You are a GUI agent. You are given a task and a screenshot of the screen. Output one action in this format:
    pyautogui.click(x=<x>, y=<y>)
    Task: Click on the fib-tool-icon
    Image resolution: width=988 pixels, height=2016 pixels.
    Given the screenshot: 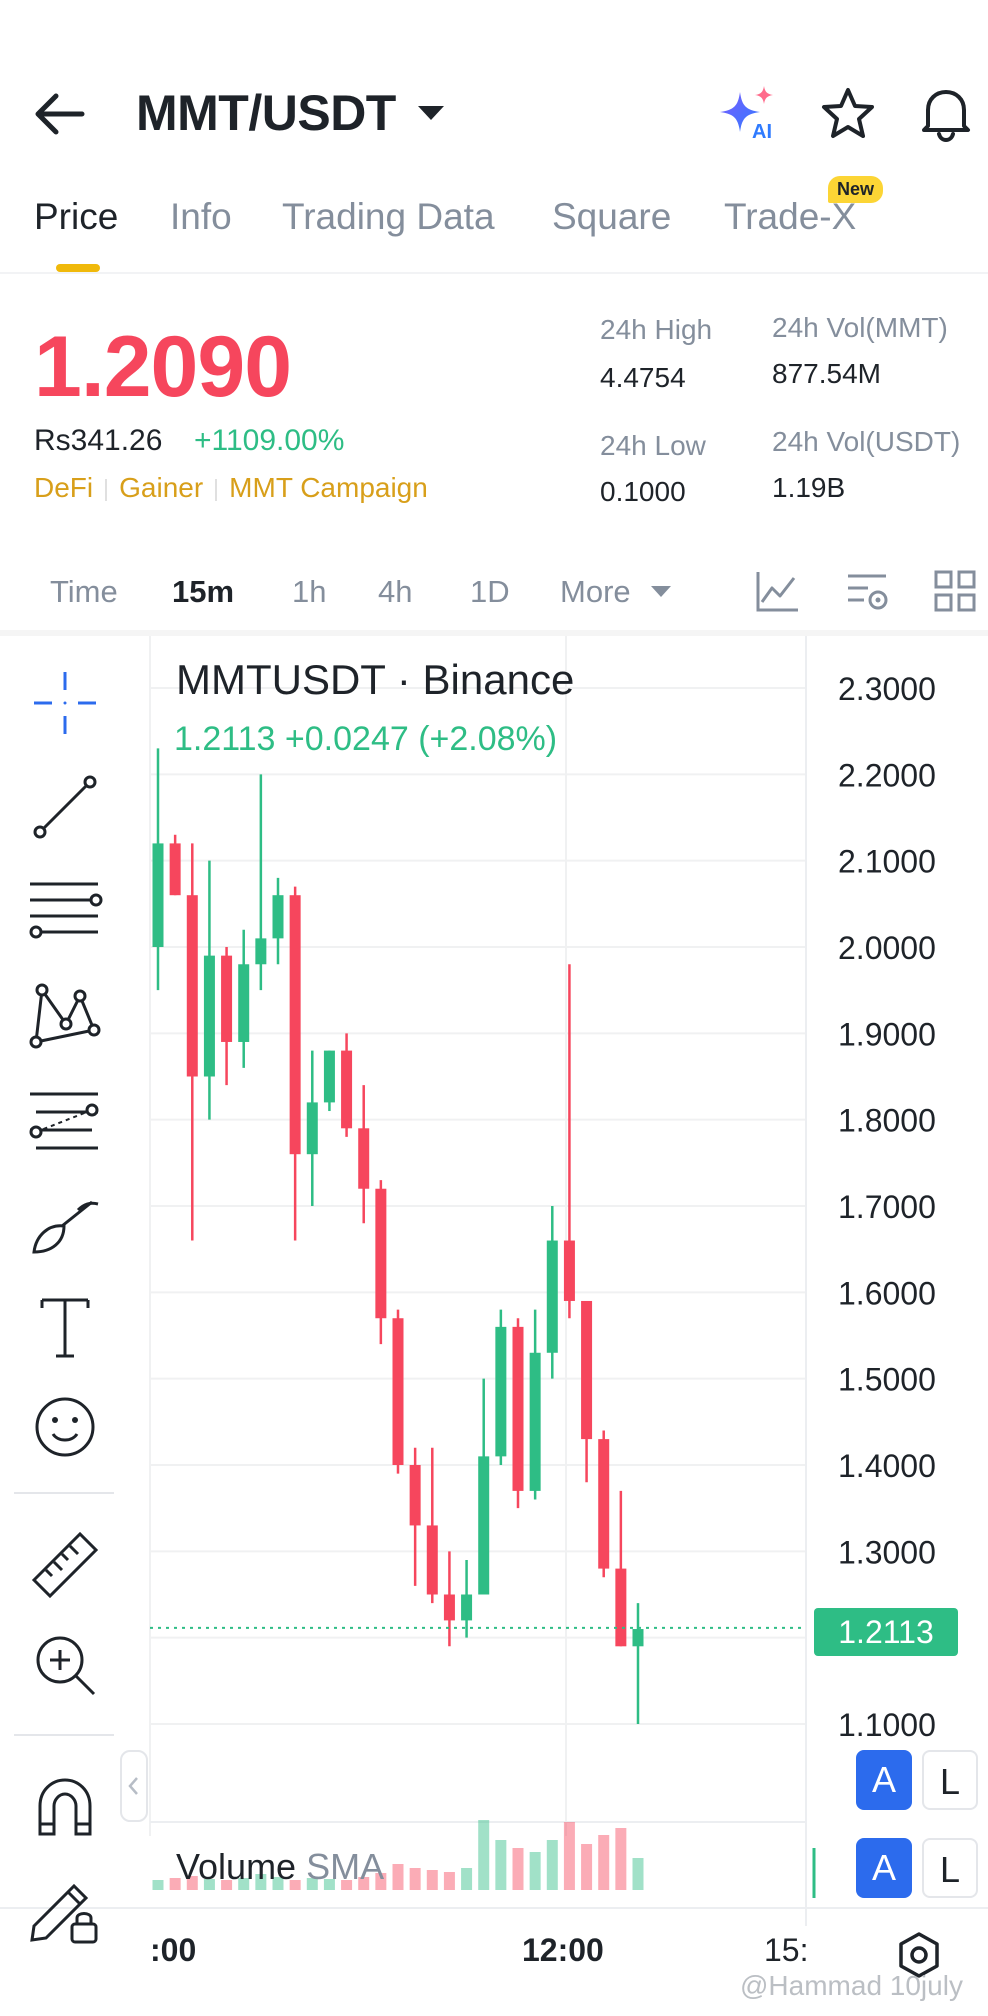 What is the action you would take?
    pyautogui.click(x=65, y=1119)
    